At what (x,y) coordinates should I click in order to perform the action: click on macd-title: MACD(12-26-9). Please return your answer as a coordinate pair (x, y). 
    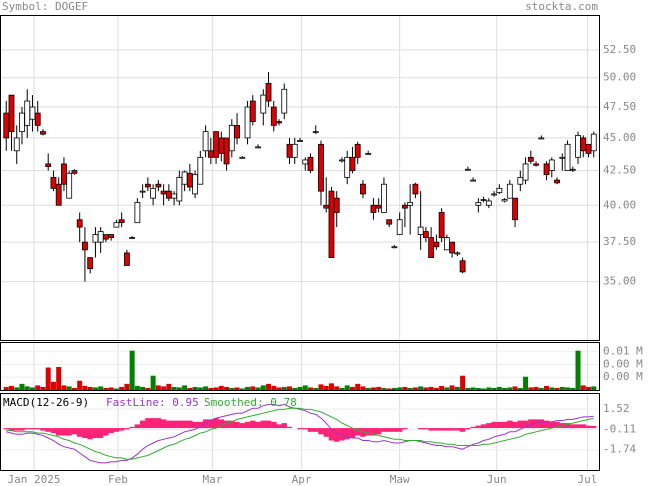
    Looking at the image, I should click on (46, 402).